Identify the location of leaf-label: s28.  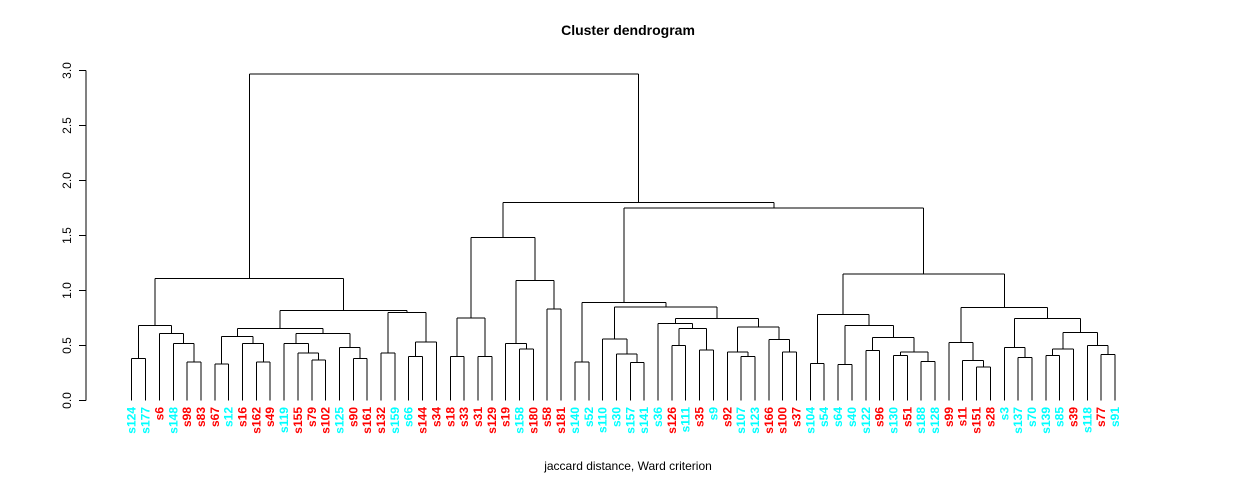
(990, 417).